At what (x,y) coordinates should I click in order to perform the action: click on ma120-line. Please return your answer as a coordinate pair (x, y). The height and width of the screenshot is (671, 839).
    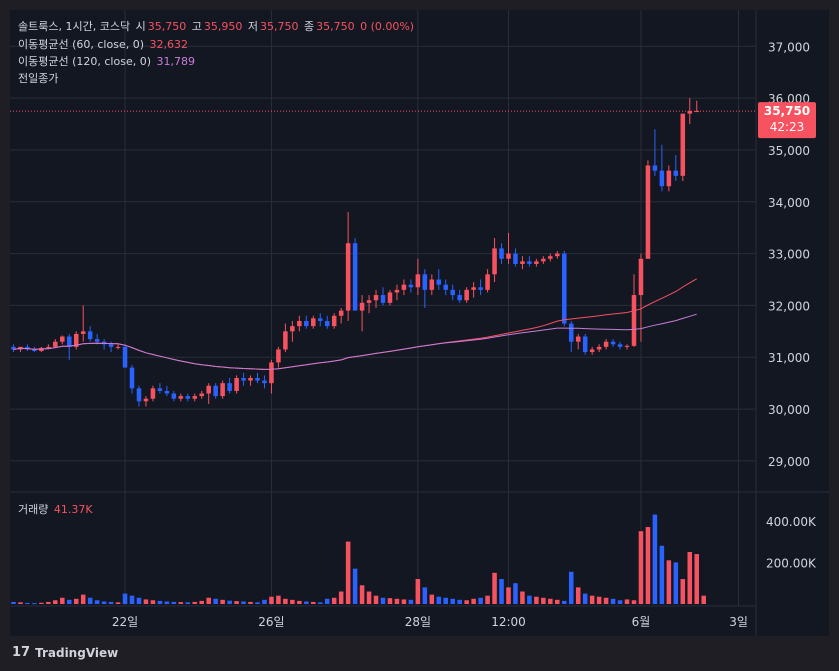
    Looking at the image, I should click on (355, 341).